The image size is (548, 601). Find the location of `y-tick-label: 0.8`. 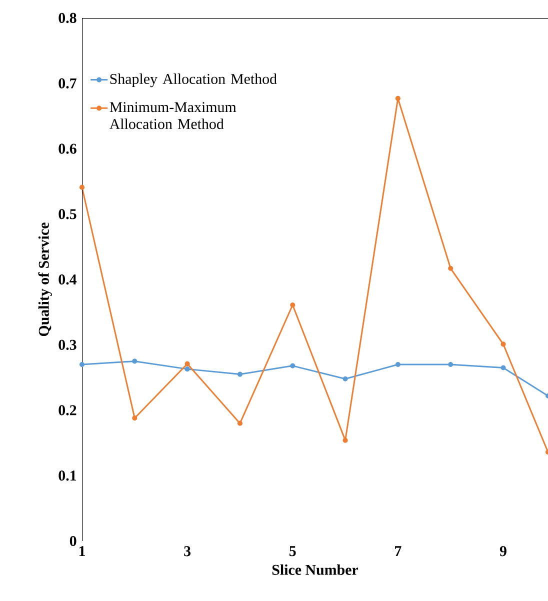

y-tick-label: 0.8 is located at coordinates (67, 18).